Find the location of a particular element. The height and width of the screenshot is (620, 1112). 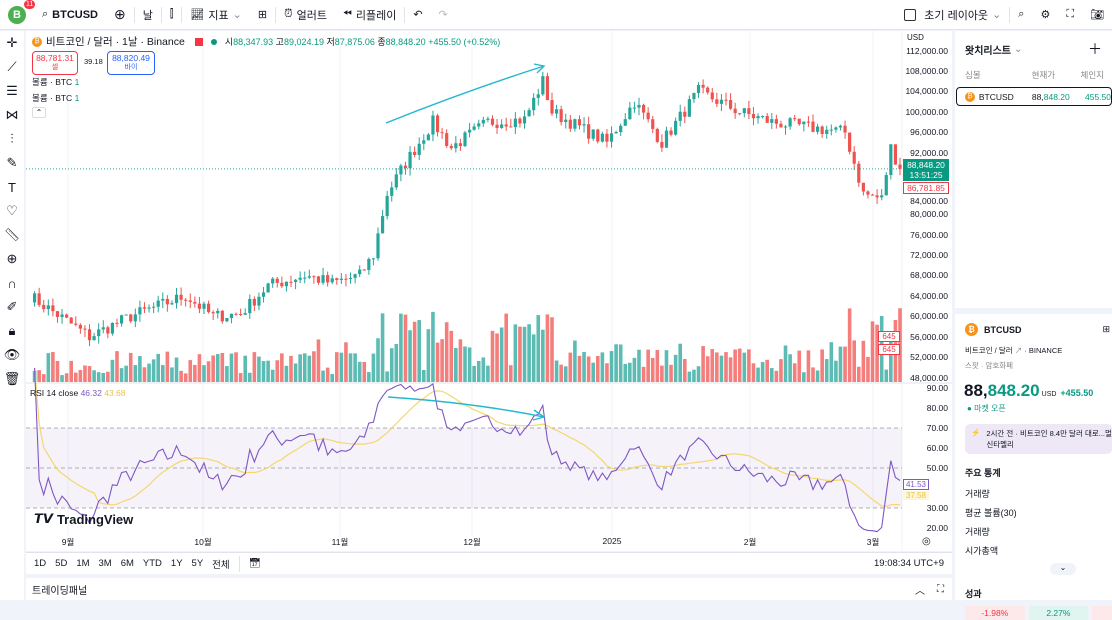

alert-button: ⏰︎ 얼러트 is located at coordinates (305, 15).